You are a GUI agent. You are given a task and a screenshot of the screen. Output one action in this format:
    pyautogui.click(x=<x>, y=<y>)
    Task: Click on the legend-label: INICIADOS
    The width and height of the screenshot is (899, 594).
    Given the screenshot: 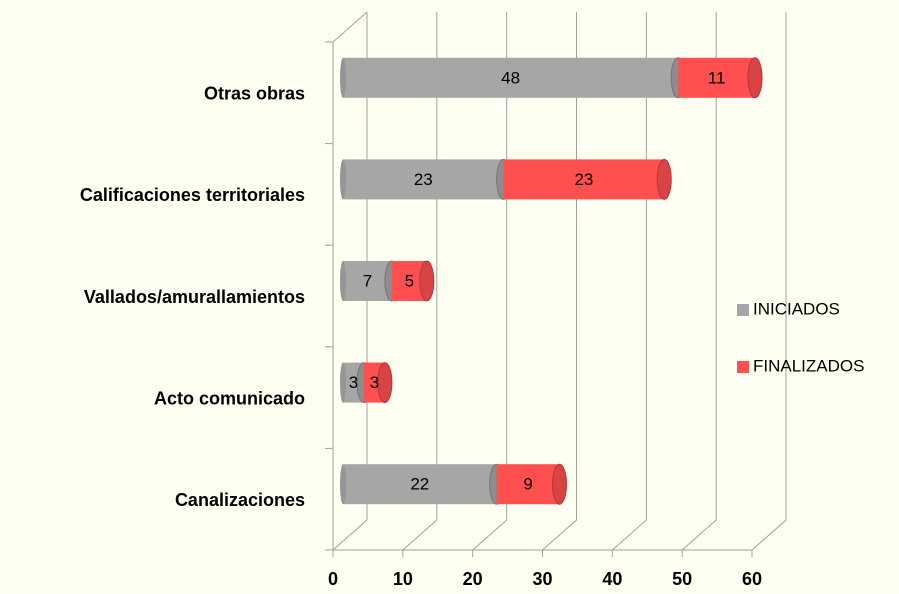 What is the action you would take?
    pyautogui.click(x=796, y=308)
    